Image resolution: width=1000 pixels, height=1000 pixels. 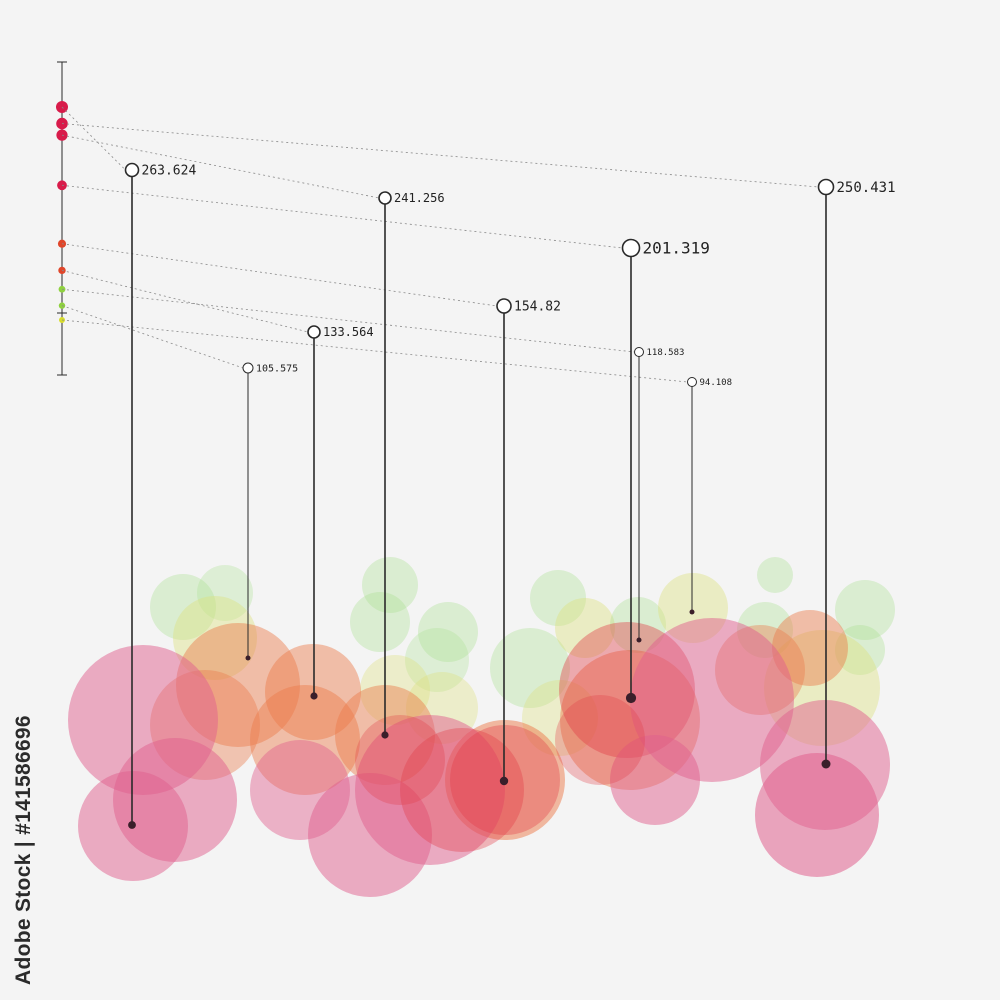 I want to click on pin-value-label: 154.82, so click(x=537, y=307).